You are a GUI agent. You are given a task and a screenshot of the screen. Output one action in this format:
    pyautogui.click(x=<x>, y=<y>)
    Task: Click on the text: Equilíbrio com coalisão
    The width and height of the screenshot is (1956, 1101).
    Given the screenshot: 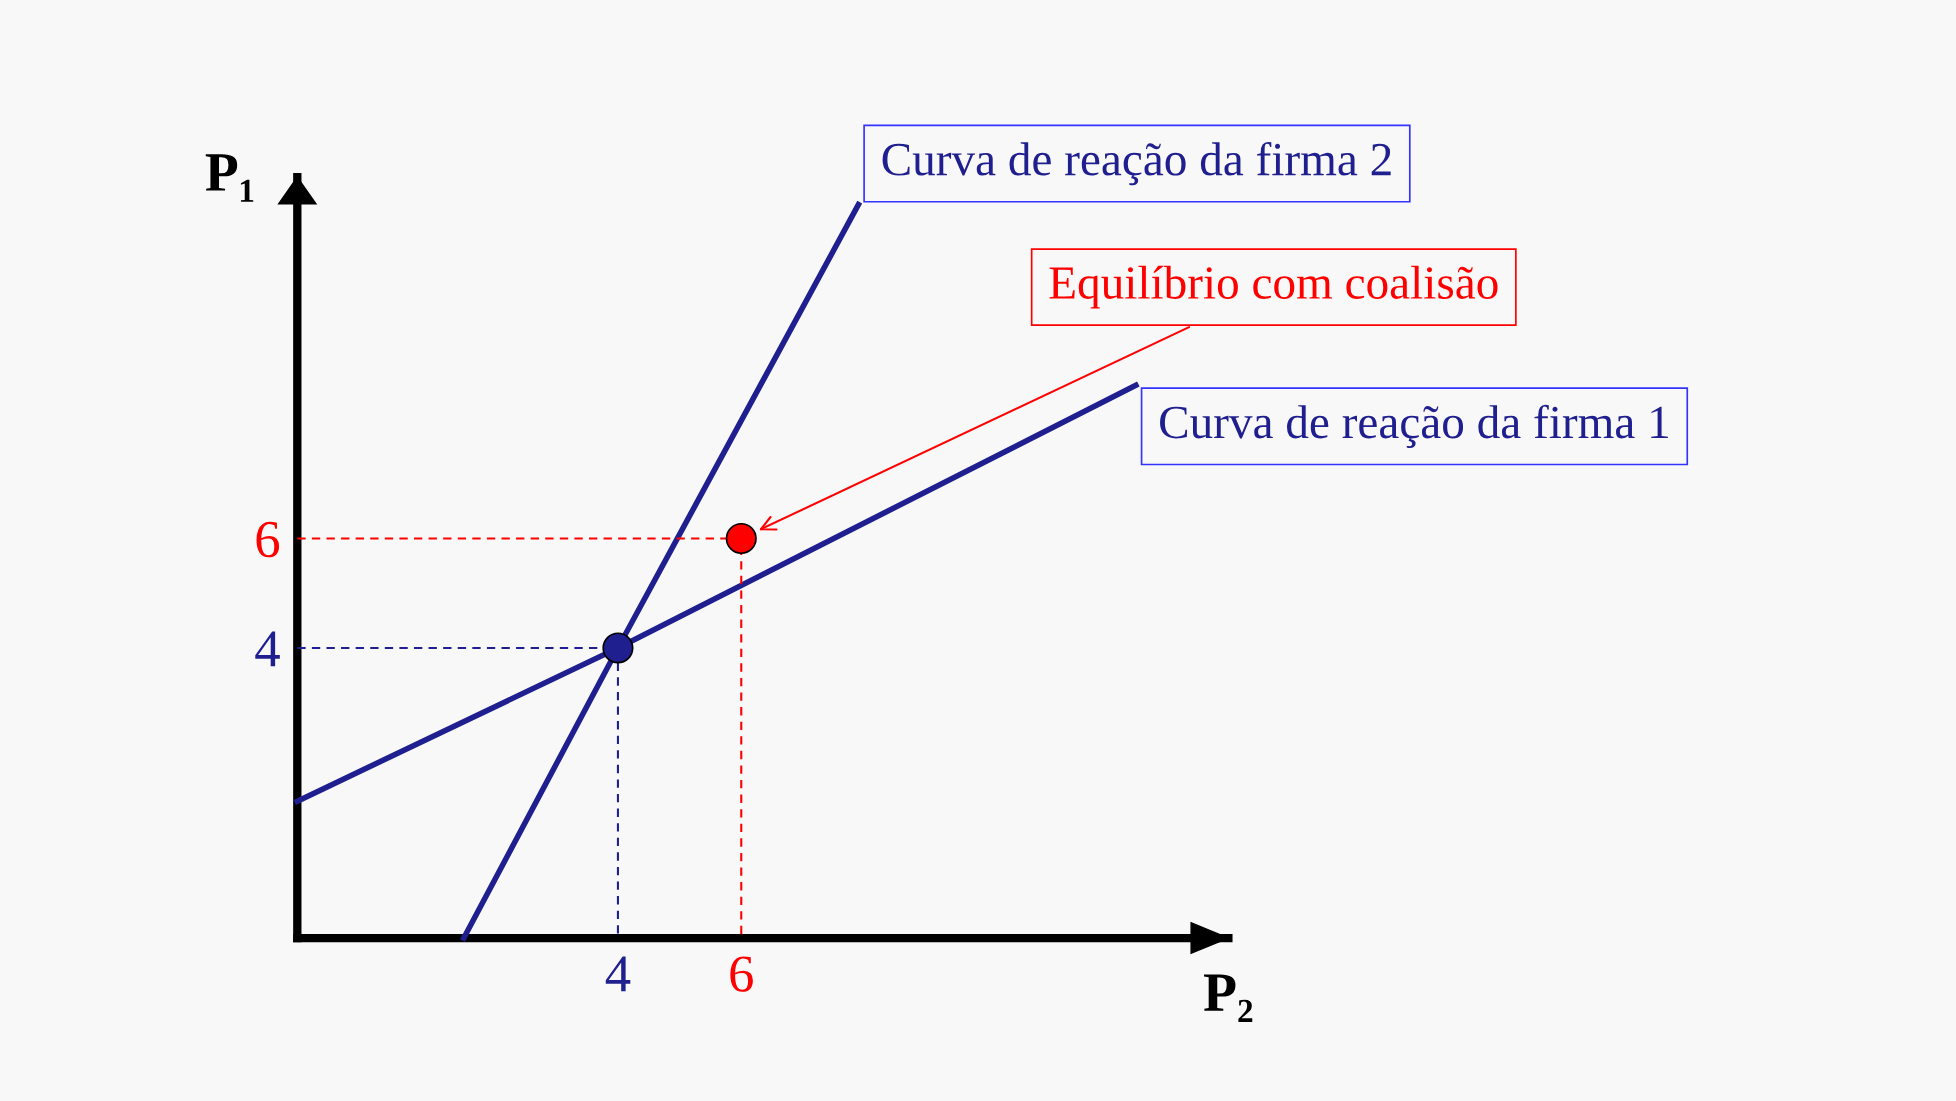 What is the action you would take?
    pyautogui.click(x=1273, y=287)
    